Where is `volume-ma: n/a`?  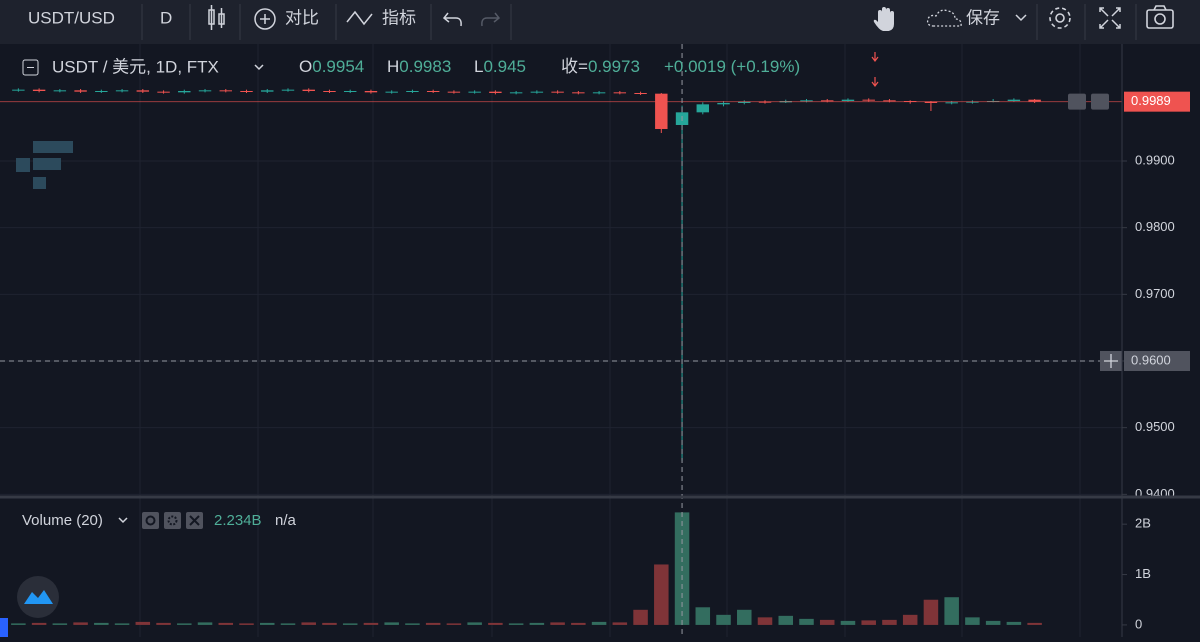
volume-ma: n/a is located at coordinates (286, 520).